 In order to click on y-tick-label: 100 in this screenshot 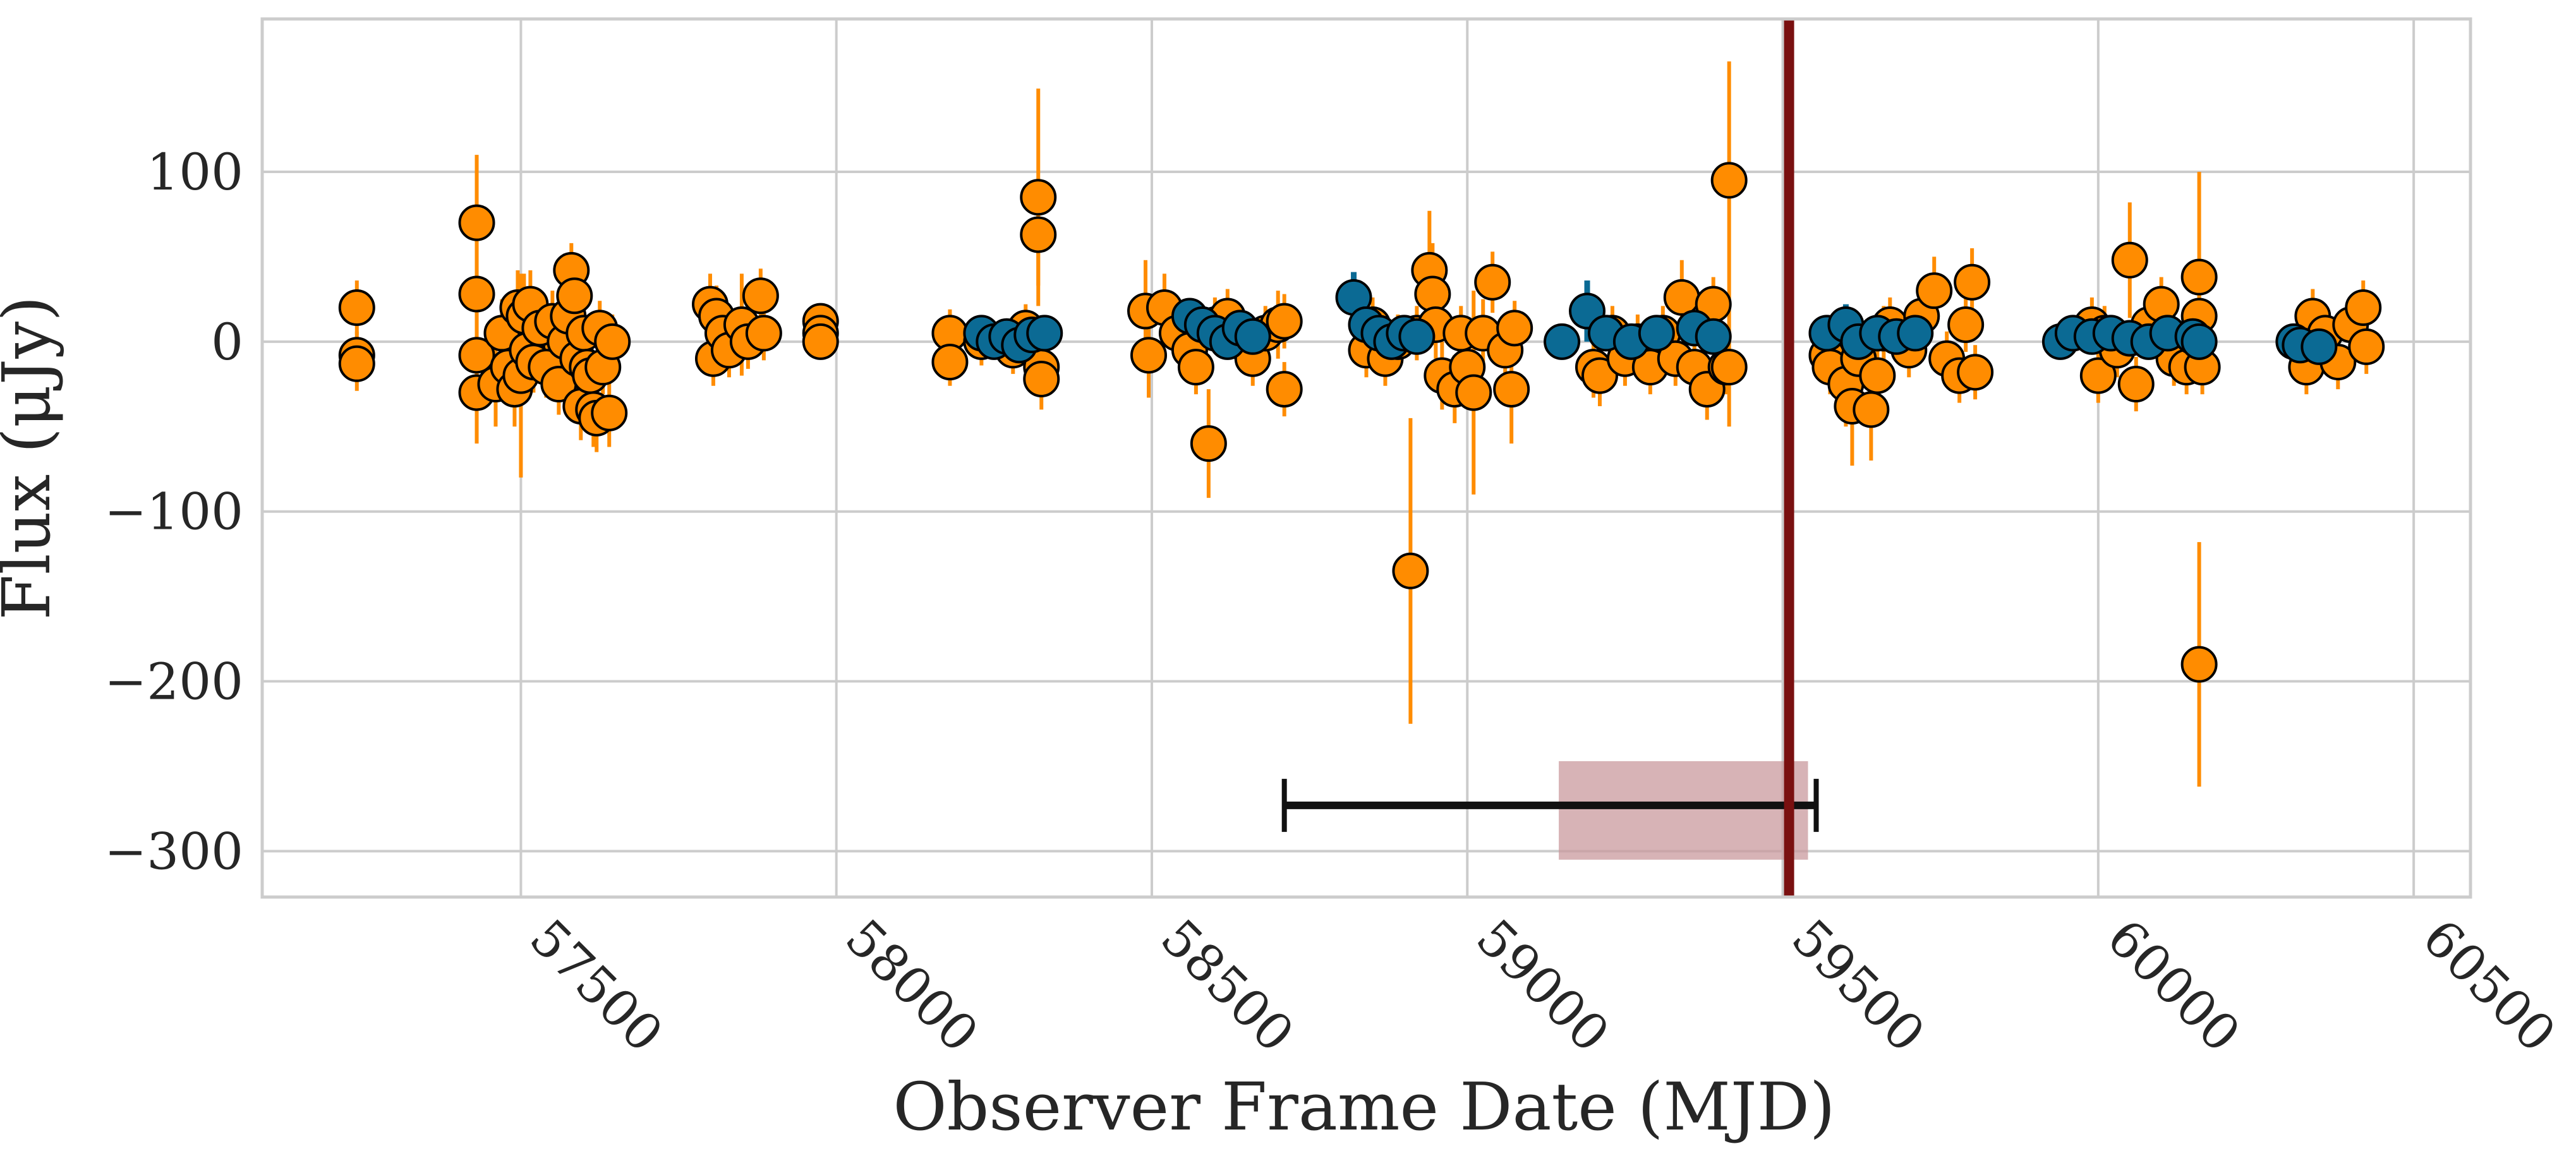, I will do `click(195, 172)`.